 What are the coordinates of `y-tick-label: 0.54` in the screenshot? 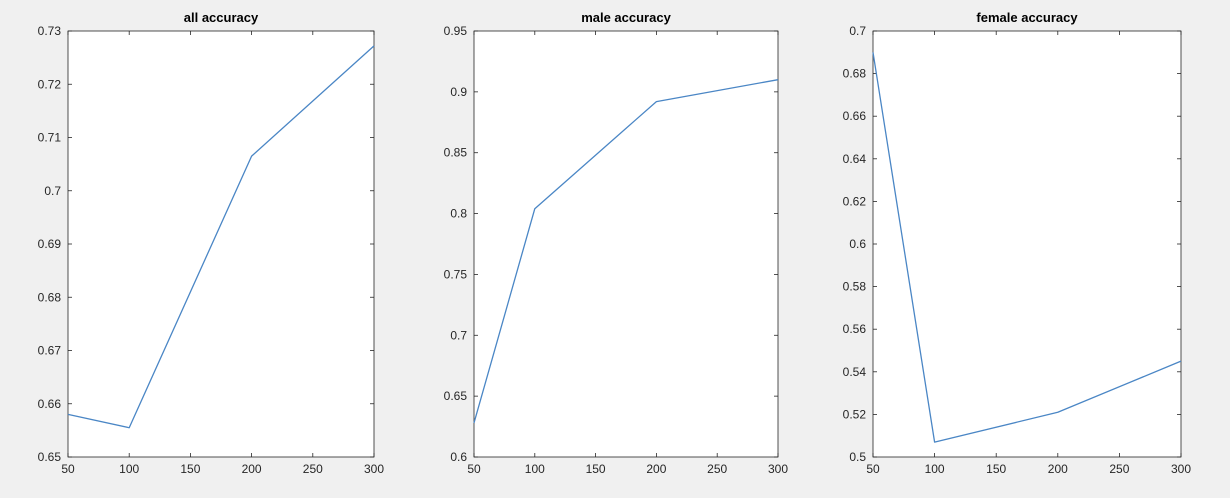 It's located at (855, 372).